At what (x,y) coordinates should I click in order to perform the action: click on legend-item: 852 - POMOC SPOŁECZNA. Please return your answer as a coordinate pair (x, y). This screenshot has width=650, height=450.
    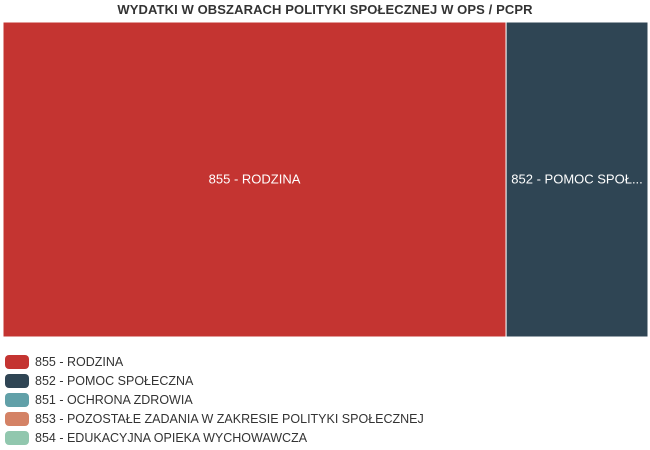
    Looking at the image, I should click on (325, 380).